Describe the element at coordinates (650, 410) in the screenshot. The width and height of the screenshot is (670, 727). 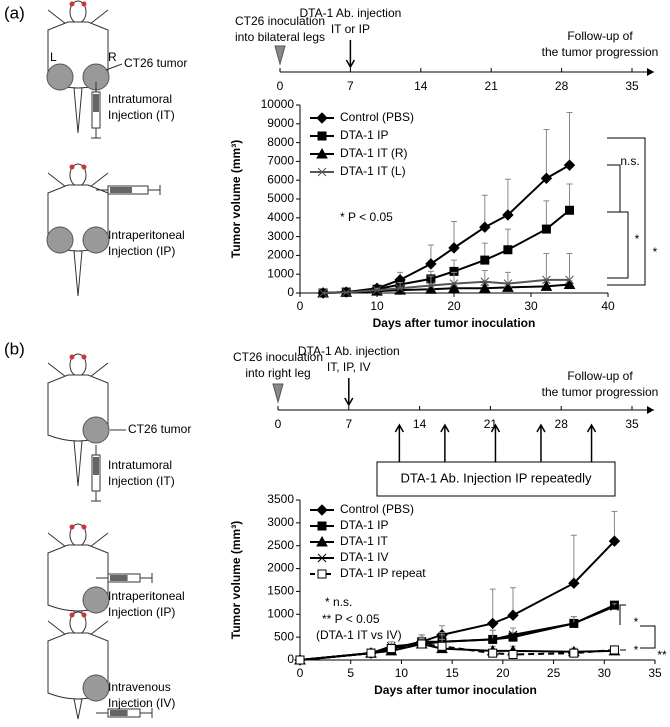
I see `timeline-arrowhead` at that location.